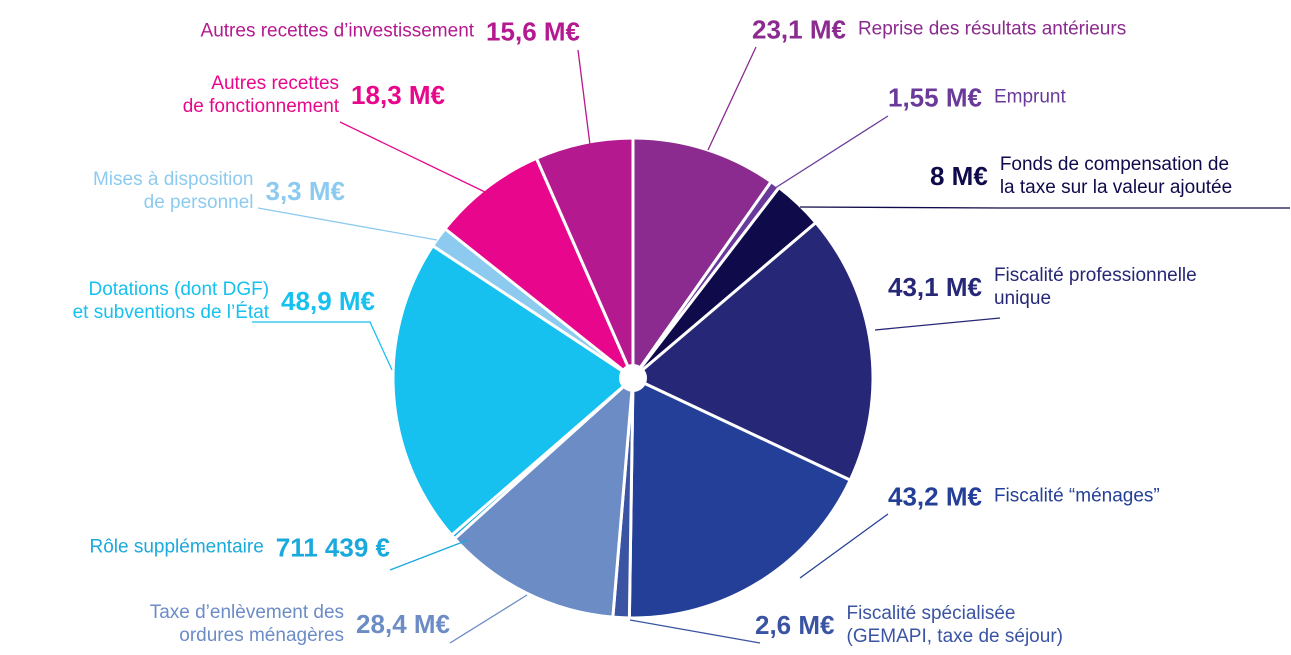 The width and height of the screenshot is (1291, 655). What do you see at coordinates (935, 97) in the screenshot?
I see `value-label: 1,55 M€` at bounding box center [935, 97].